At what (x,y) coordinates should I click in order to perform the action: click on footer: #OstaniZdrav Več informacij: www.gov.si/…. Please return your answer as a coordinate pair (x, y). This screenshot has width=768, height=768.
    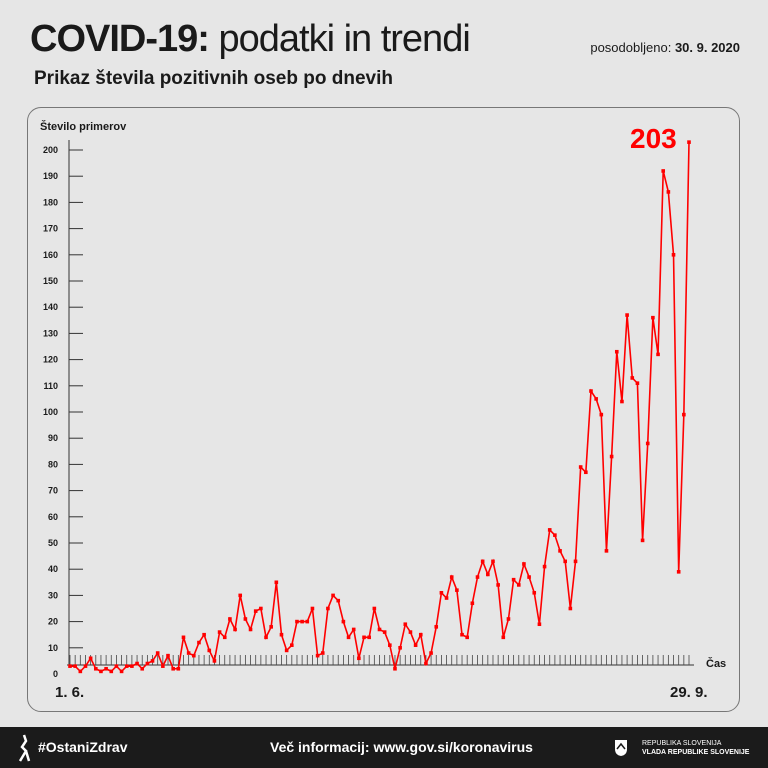
    Looking at the image, I should click on (384, 747).